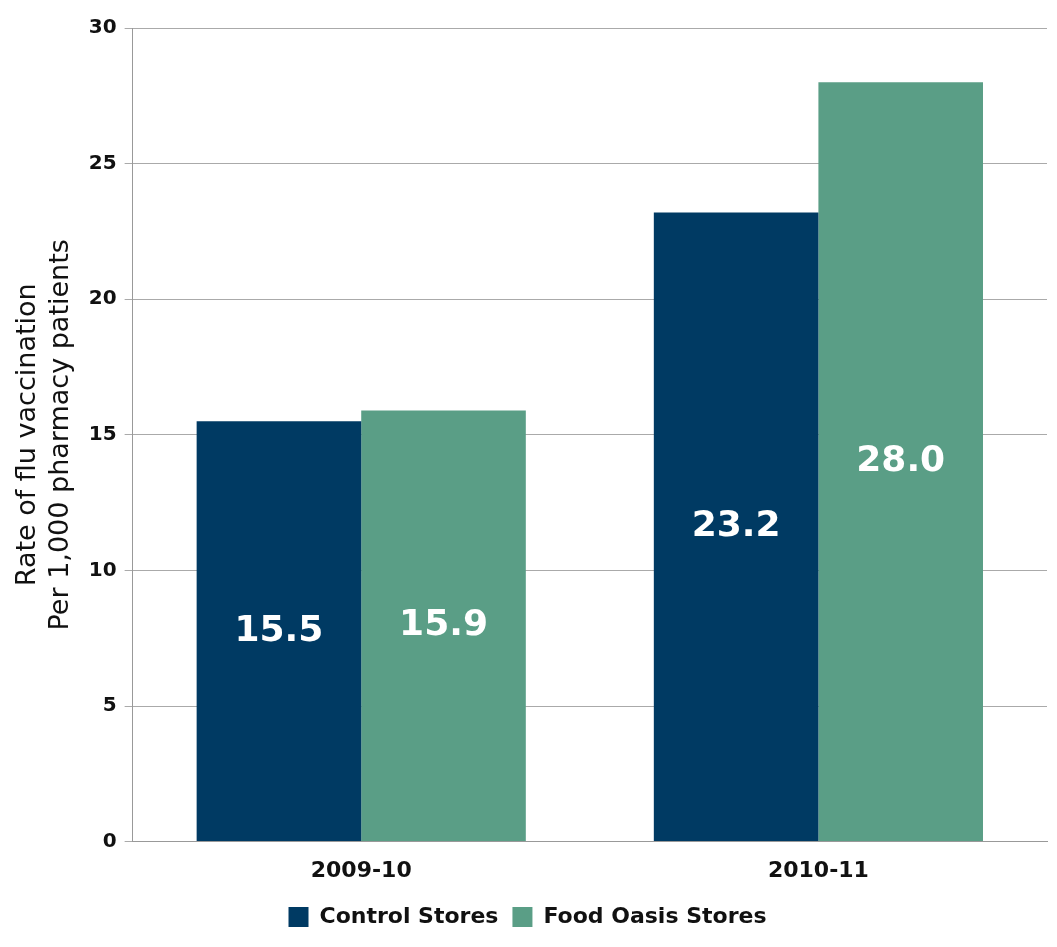  I want to click on x-tick-label: 2009-10, so click(361, 869).